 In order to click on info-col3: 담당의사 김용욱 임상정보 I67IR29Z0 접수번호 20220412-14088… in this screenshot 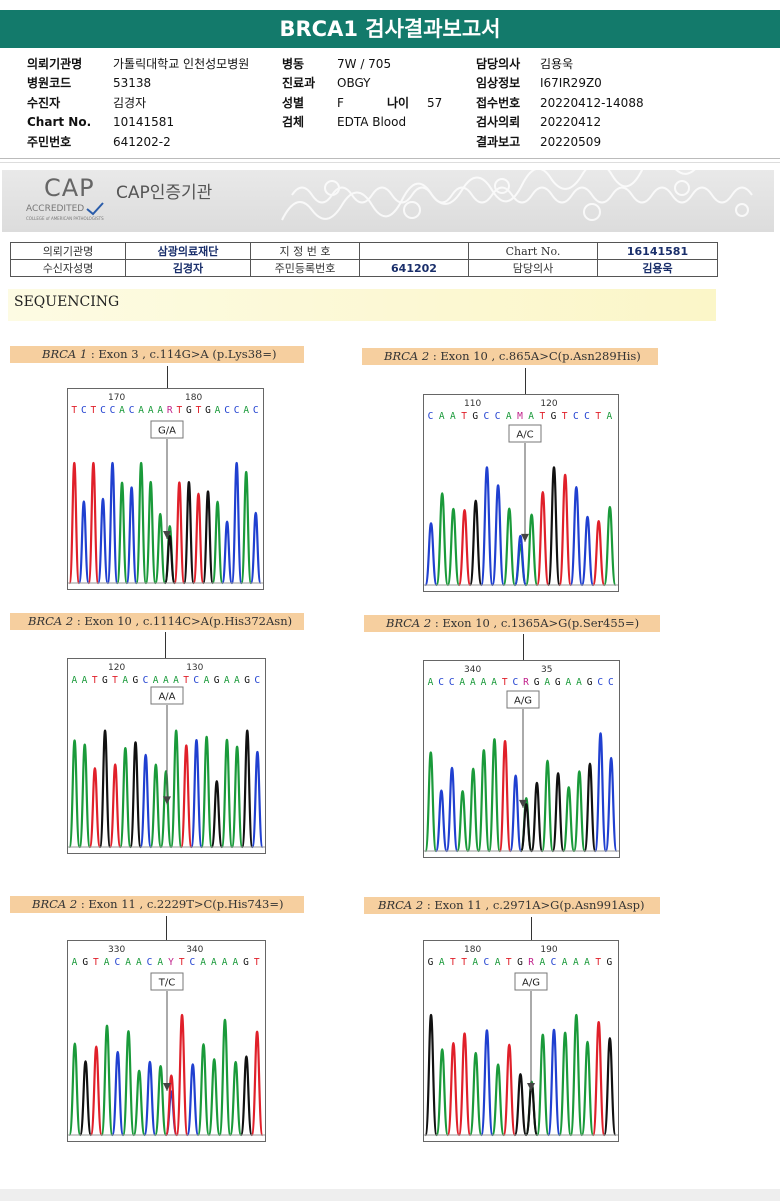, I will do `click(560, 103)`.